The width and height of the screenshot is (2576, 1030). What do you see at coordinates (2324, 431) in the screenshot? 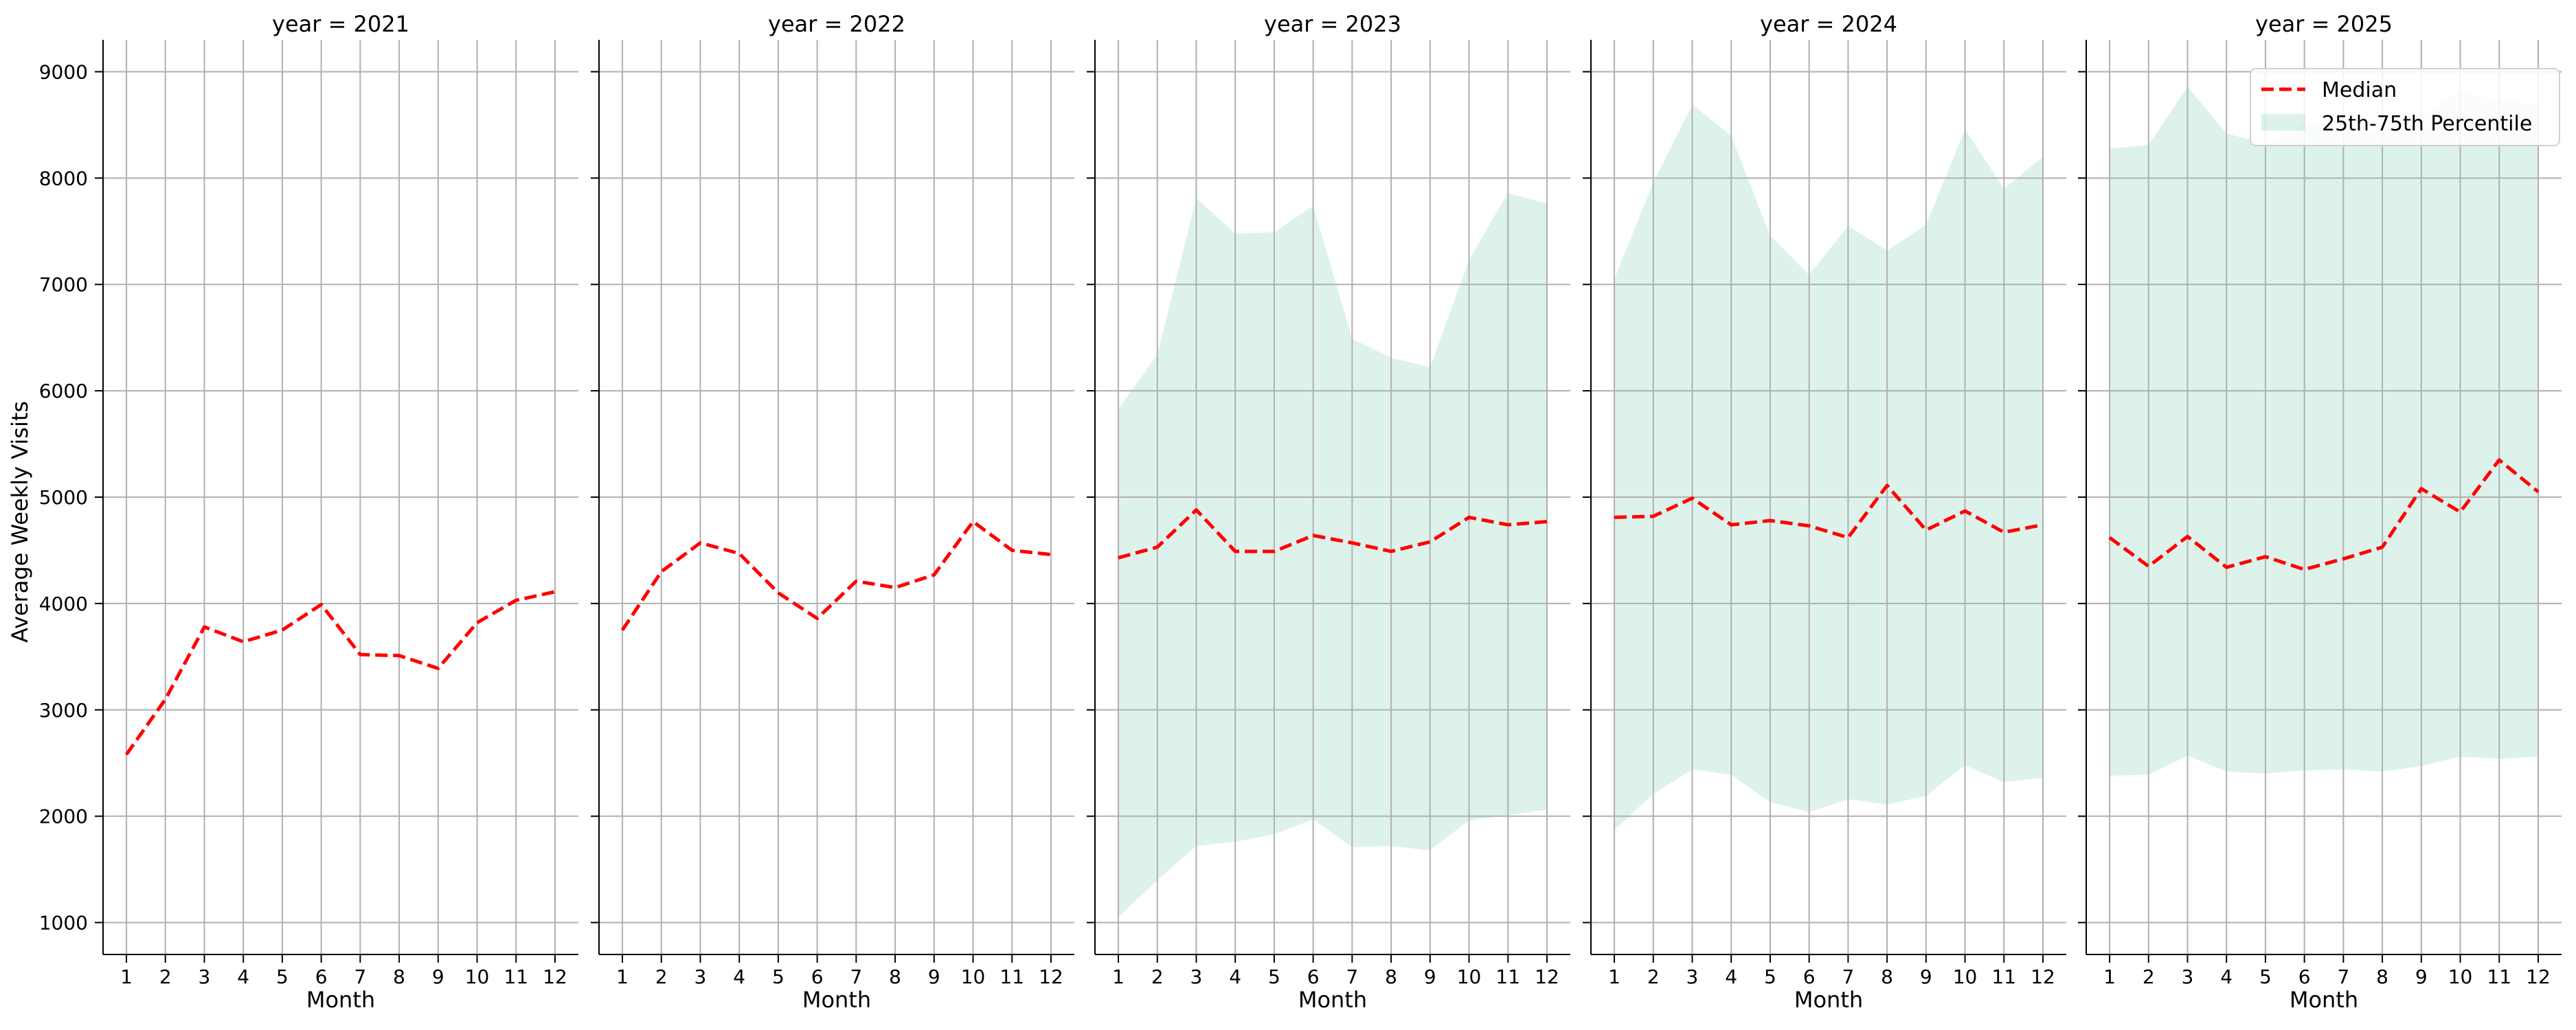
I see `percentile-band-2025` at bounding box center [2324, 431].